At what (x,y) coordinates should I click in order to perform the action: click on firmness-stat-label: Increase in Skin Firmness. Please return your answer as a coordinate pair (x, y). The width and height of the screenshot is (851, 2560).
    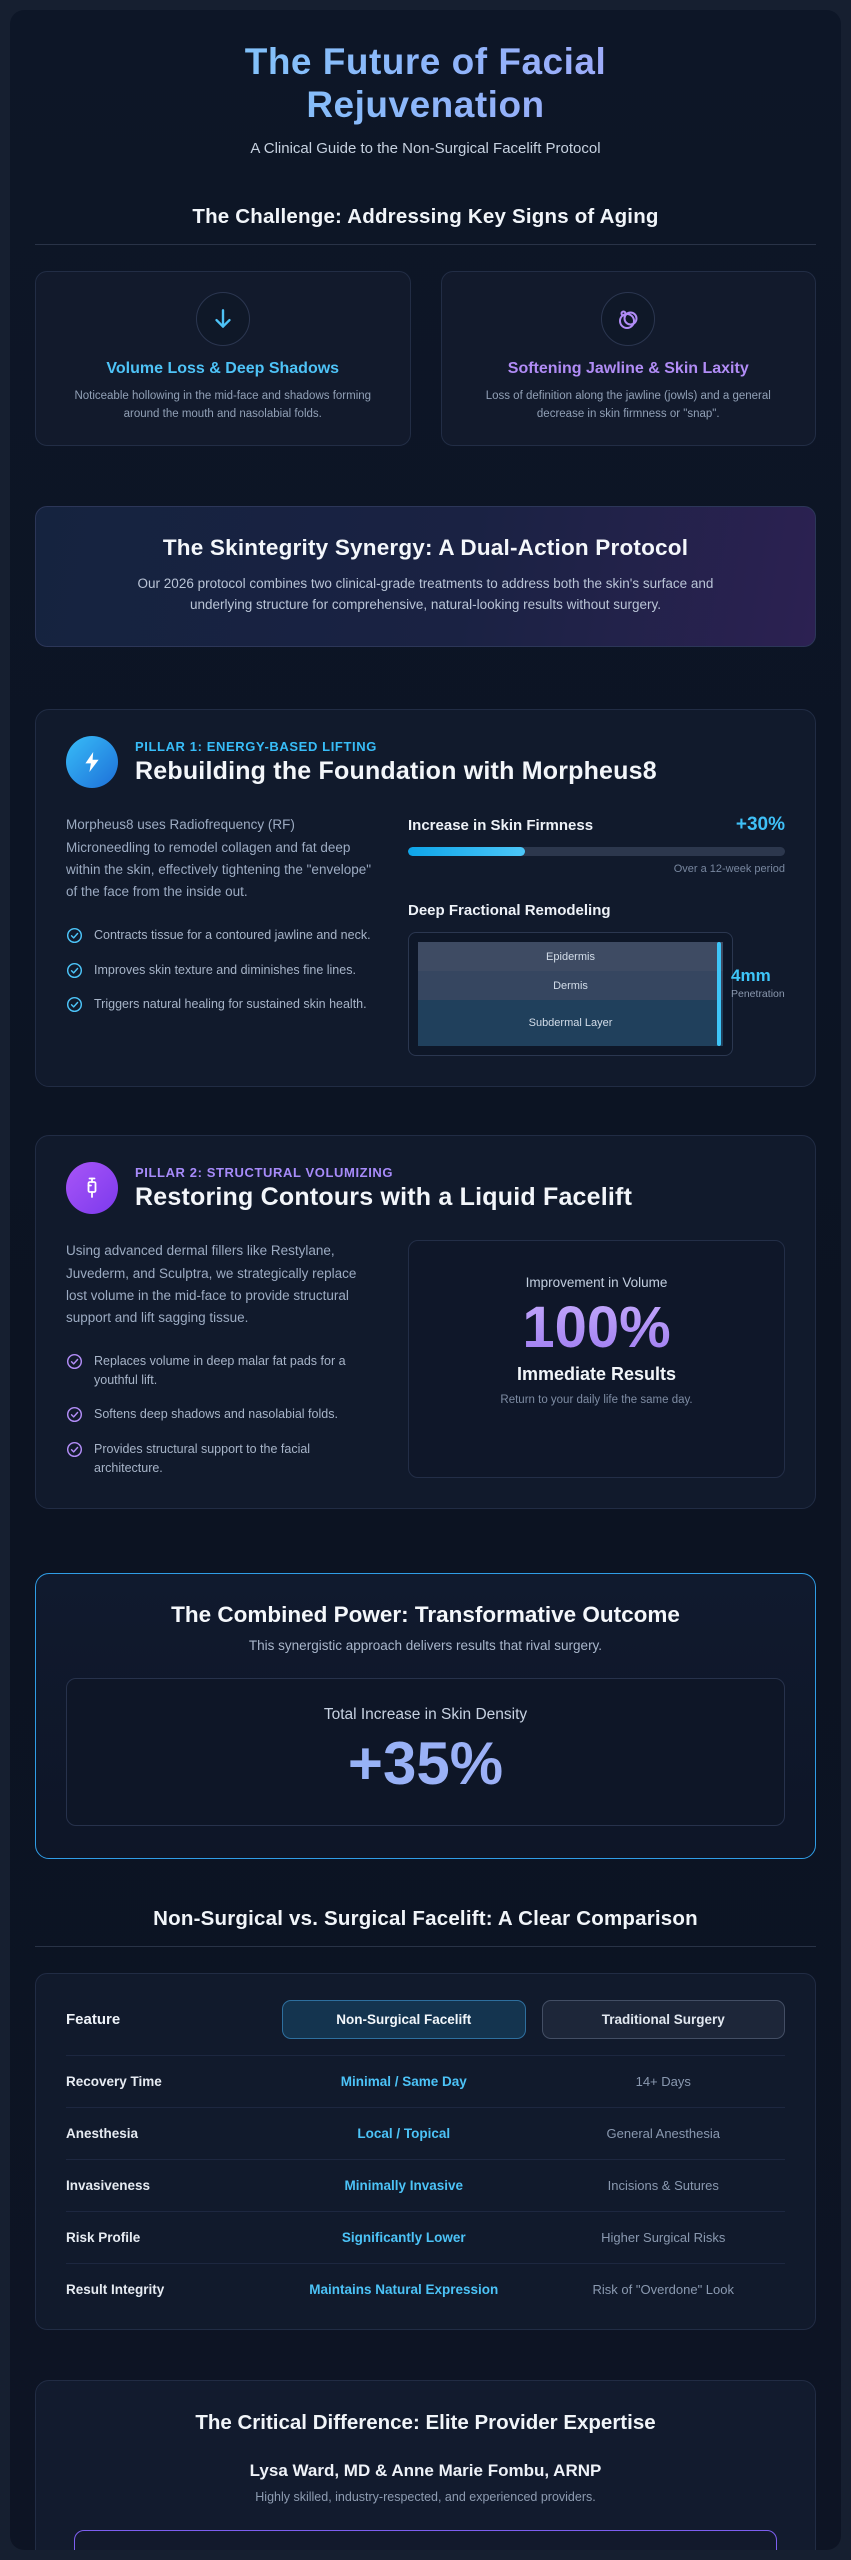
    Looking at the image, I should click on (501, 826).